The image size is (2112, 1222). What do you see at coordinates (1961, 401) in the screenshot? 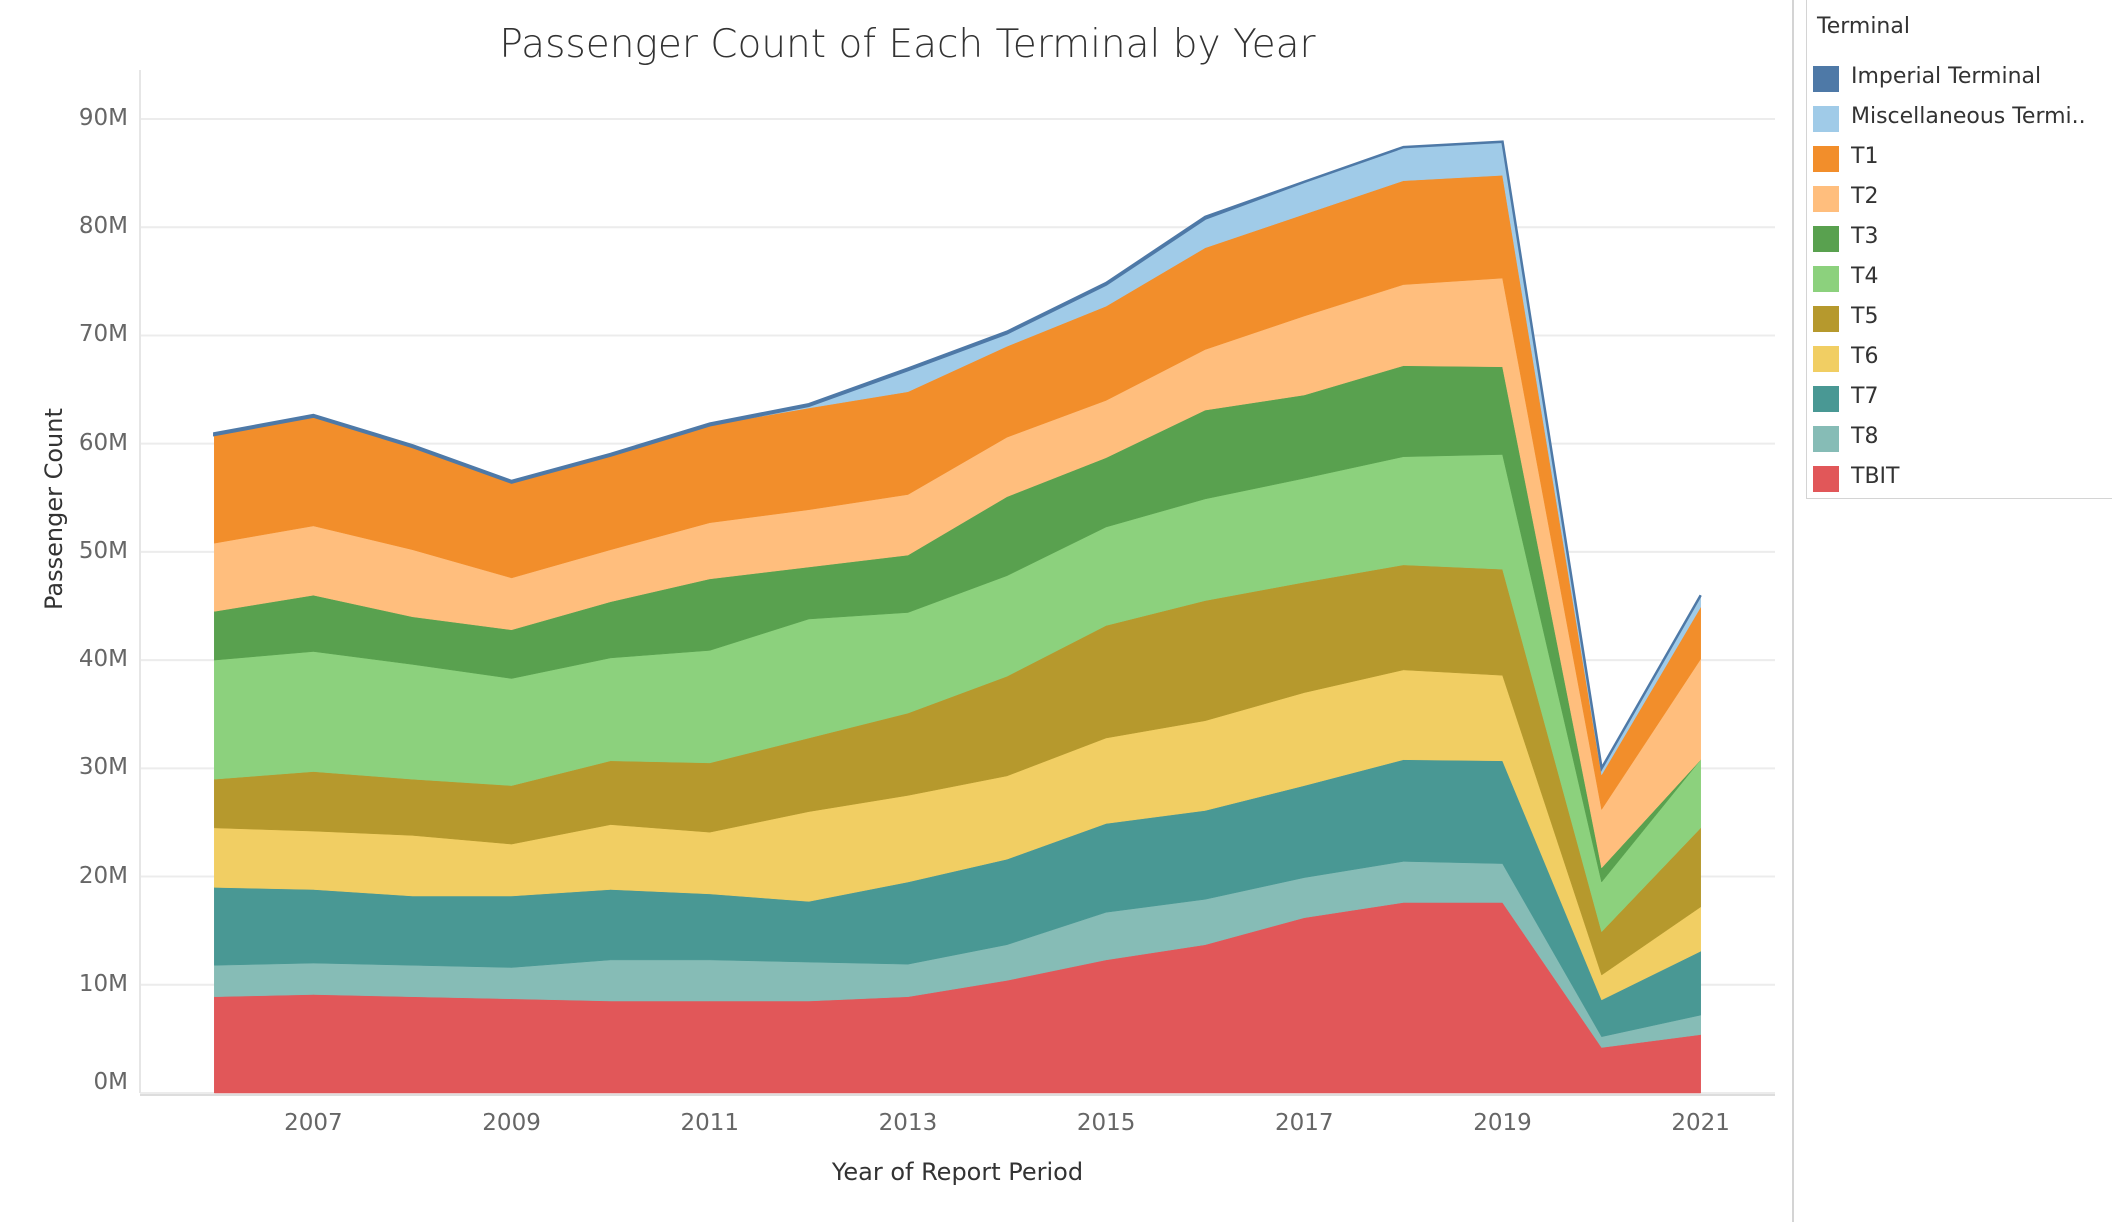
I see `legend-item: T7` at bounding box center [1961, 401].